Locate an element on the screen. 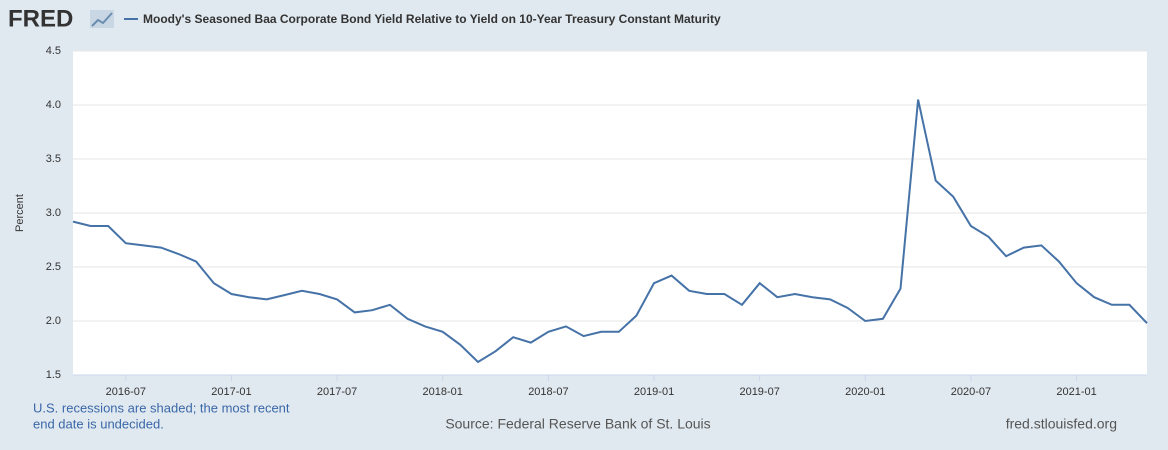  y-tick-label: 3.0 is located at coordinates (53, 213).